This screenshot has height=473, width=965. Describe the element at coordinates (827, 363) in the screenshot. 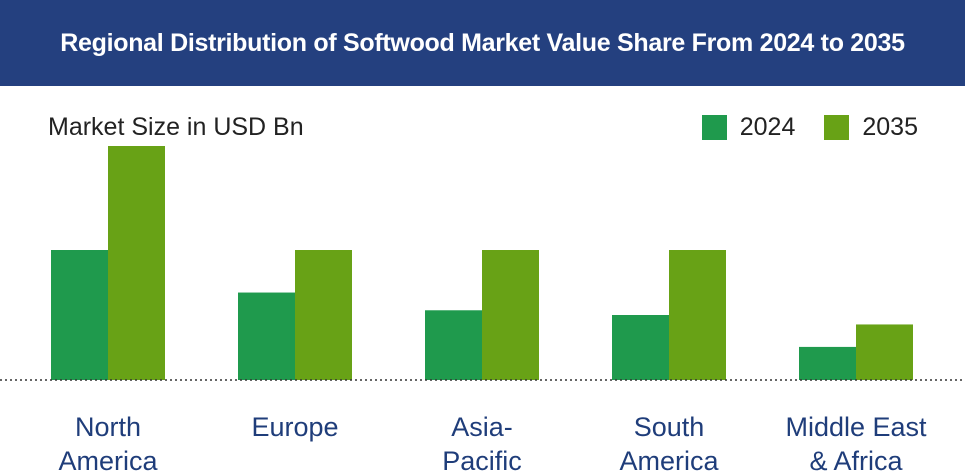

I see `bar-middle-east-africa-2024` at that location.